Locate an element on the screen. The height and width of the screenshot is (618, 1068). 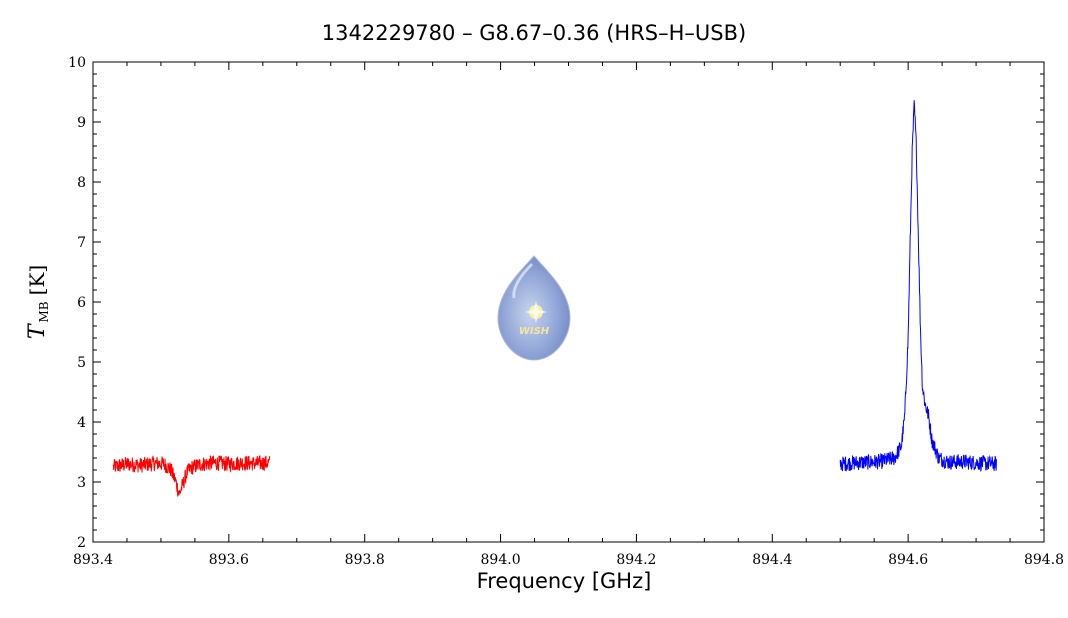
y-label-unit: [K] is located at coordinates (37, 280).